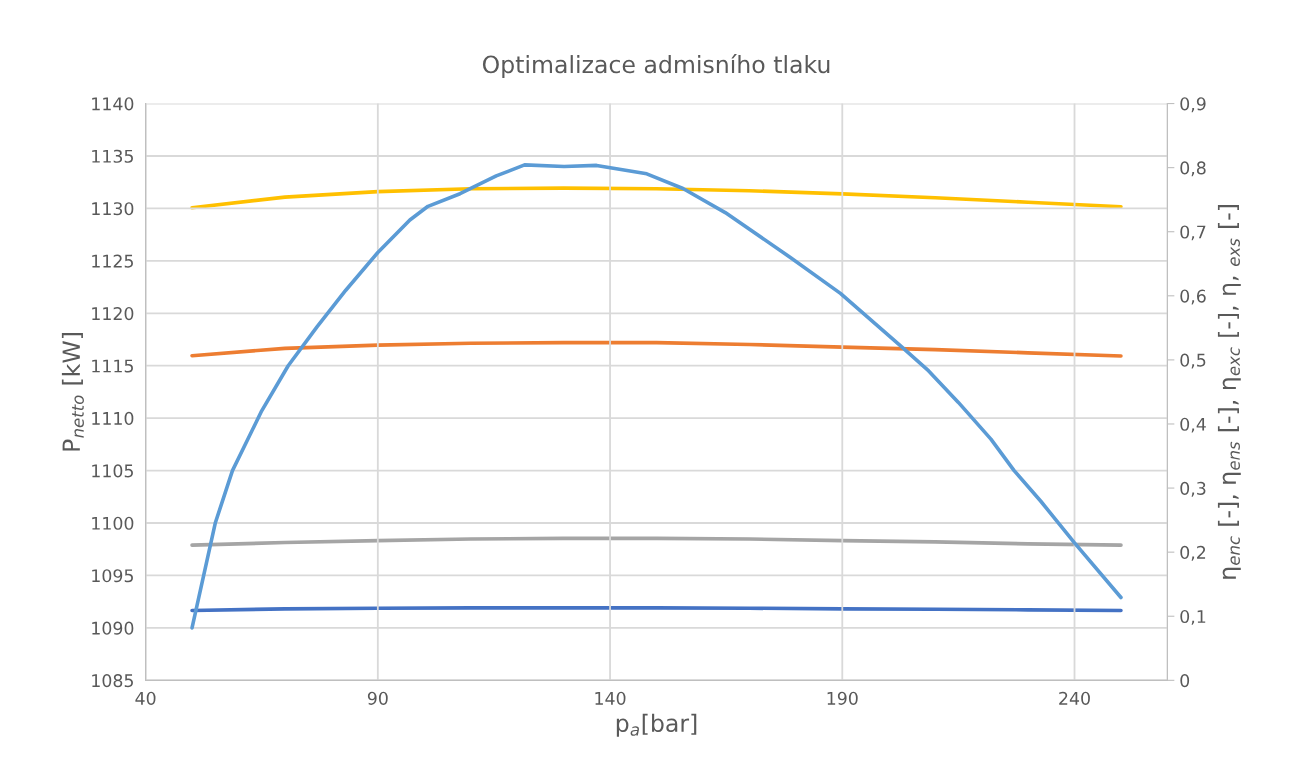 This screenshot has height=767, width=1300. Describe the element at coordinates (112, 366) in the screenshot. I see `y-tick-label: 1115` at that location.